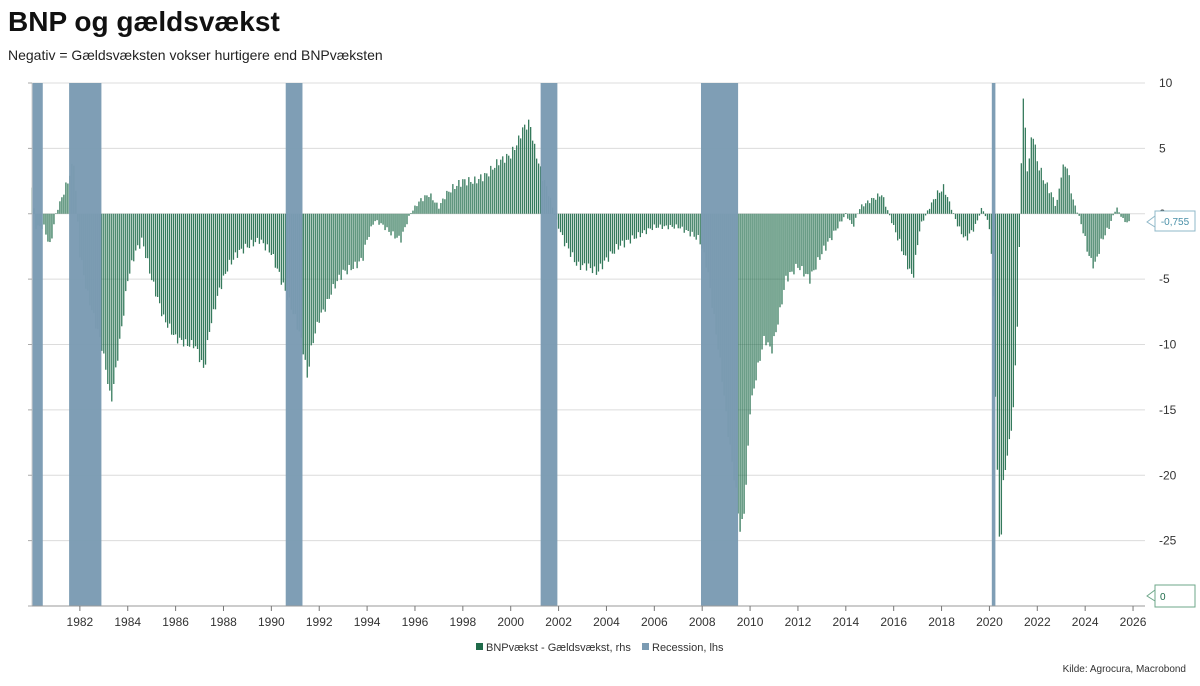 This screenshot has width=1200, height=686. Describe the element at coordinates (127, 622) in the screenshot. I see `x-tick-label: 1984` at that location.